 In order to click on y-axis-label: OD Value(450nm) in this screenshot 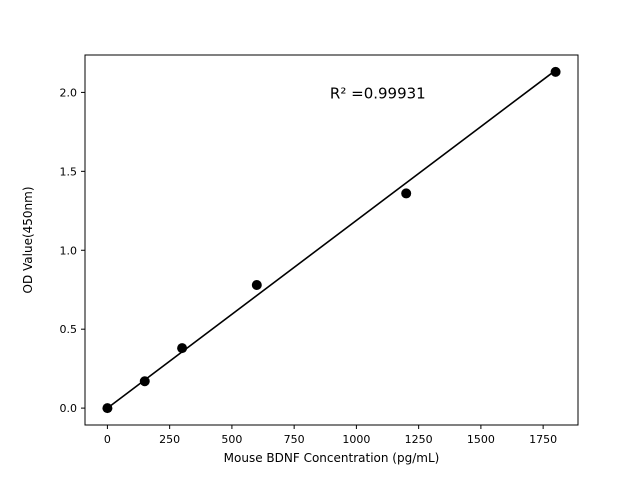, I will do `click(28, 239)`.